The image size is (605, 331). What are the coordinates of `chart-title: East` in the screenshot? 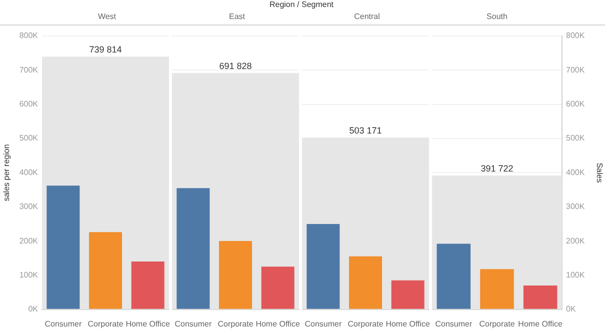 It's located at (237, 18).